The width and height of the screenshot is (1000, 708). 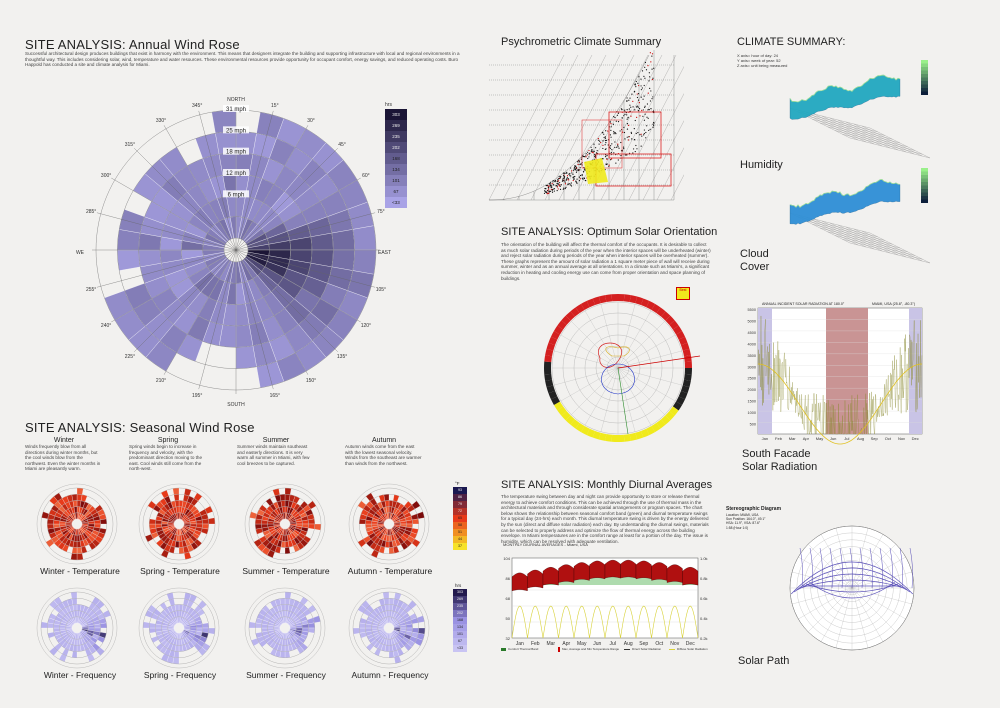 What do you see at coordinates (311, 121) in the screenshot?
I see `degree-label: 30°` at bounding box center [311, 121].